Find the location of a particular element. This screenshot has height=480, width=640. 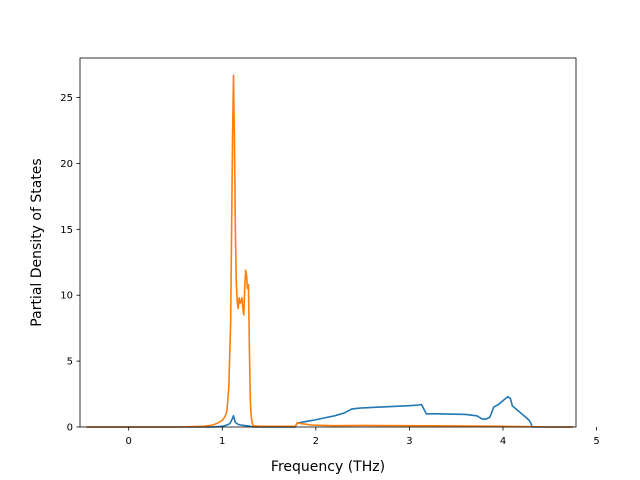

y-tick-label: 25 is located at coordinates (66, 98).